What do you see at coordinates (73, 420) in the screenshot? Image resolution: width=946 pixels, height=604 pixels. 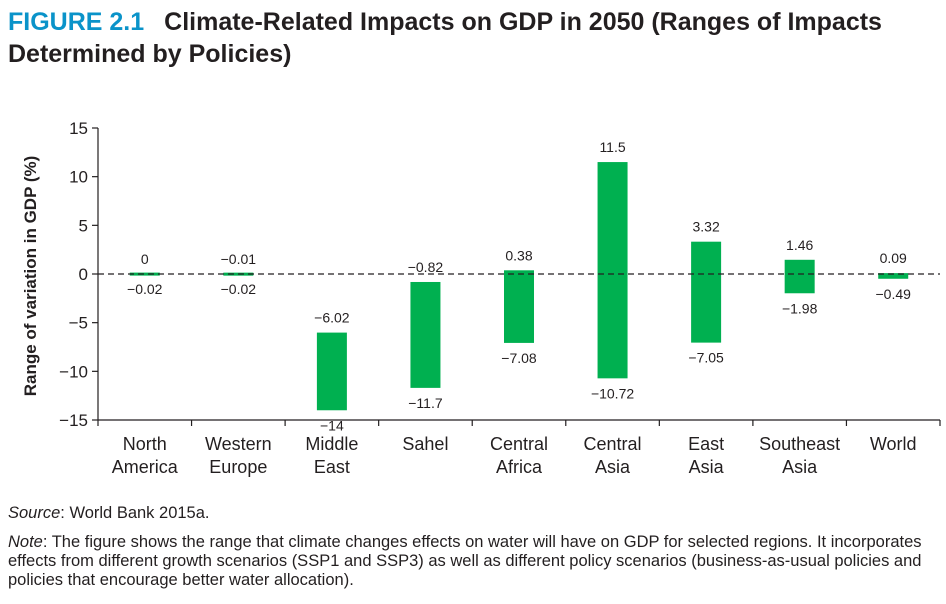 I see `y-tick-label: −15` at bounding box center [73, 420].